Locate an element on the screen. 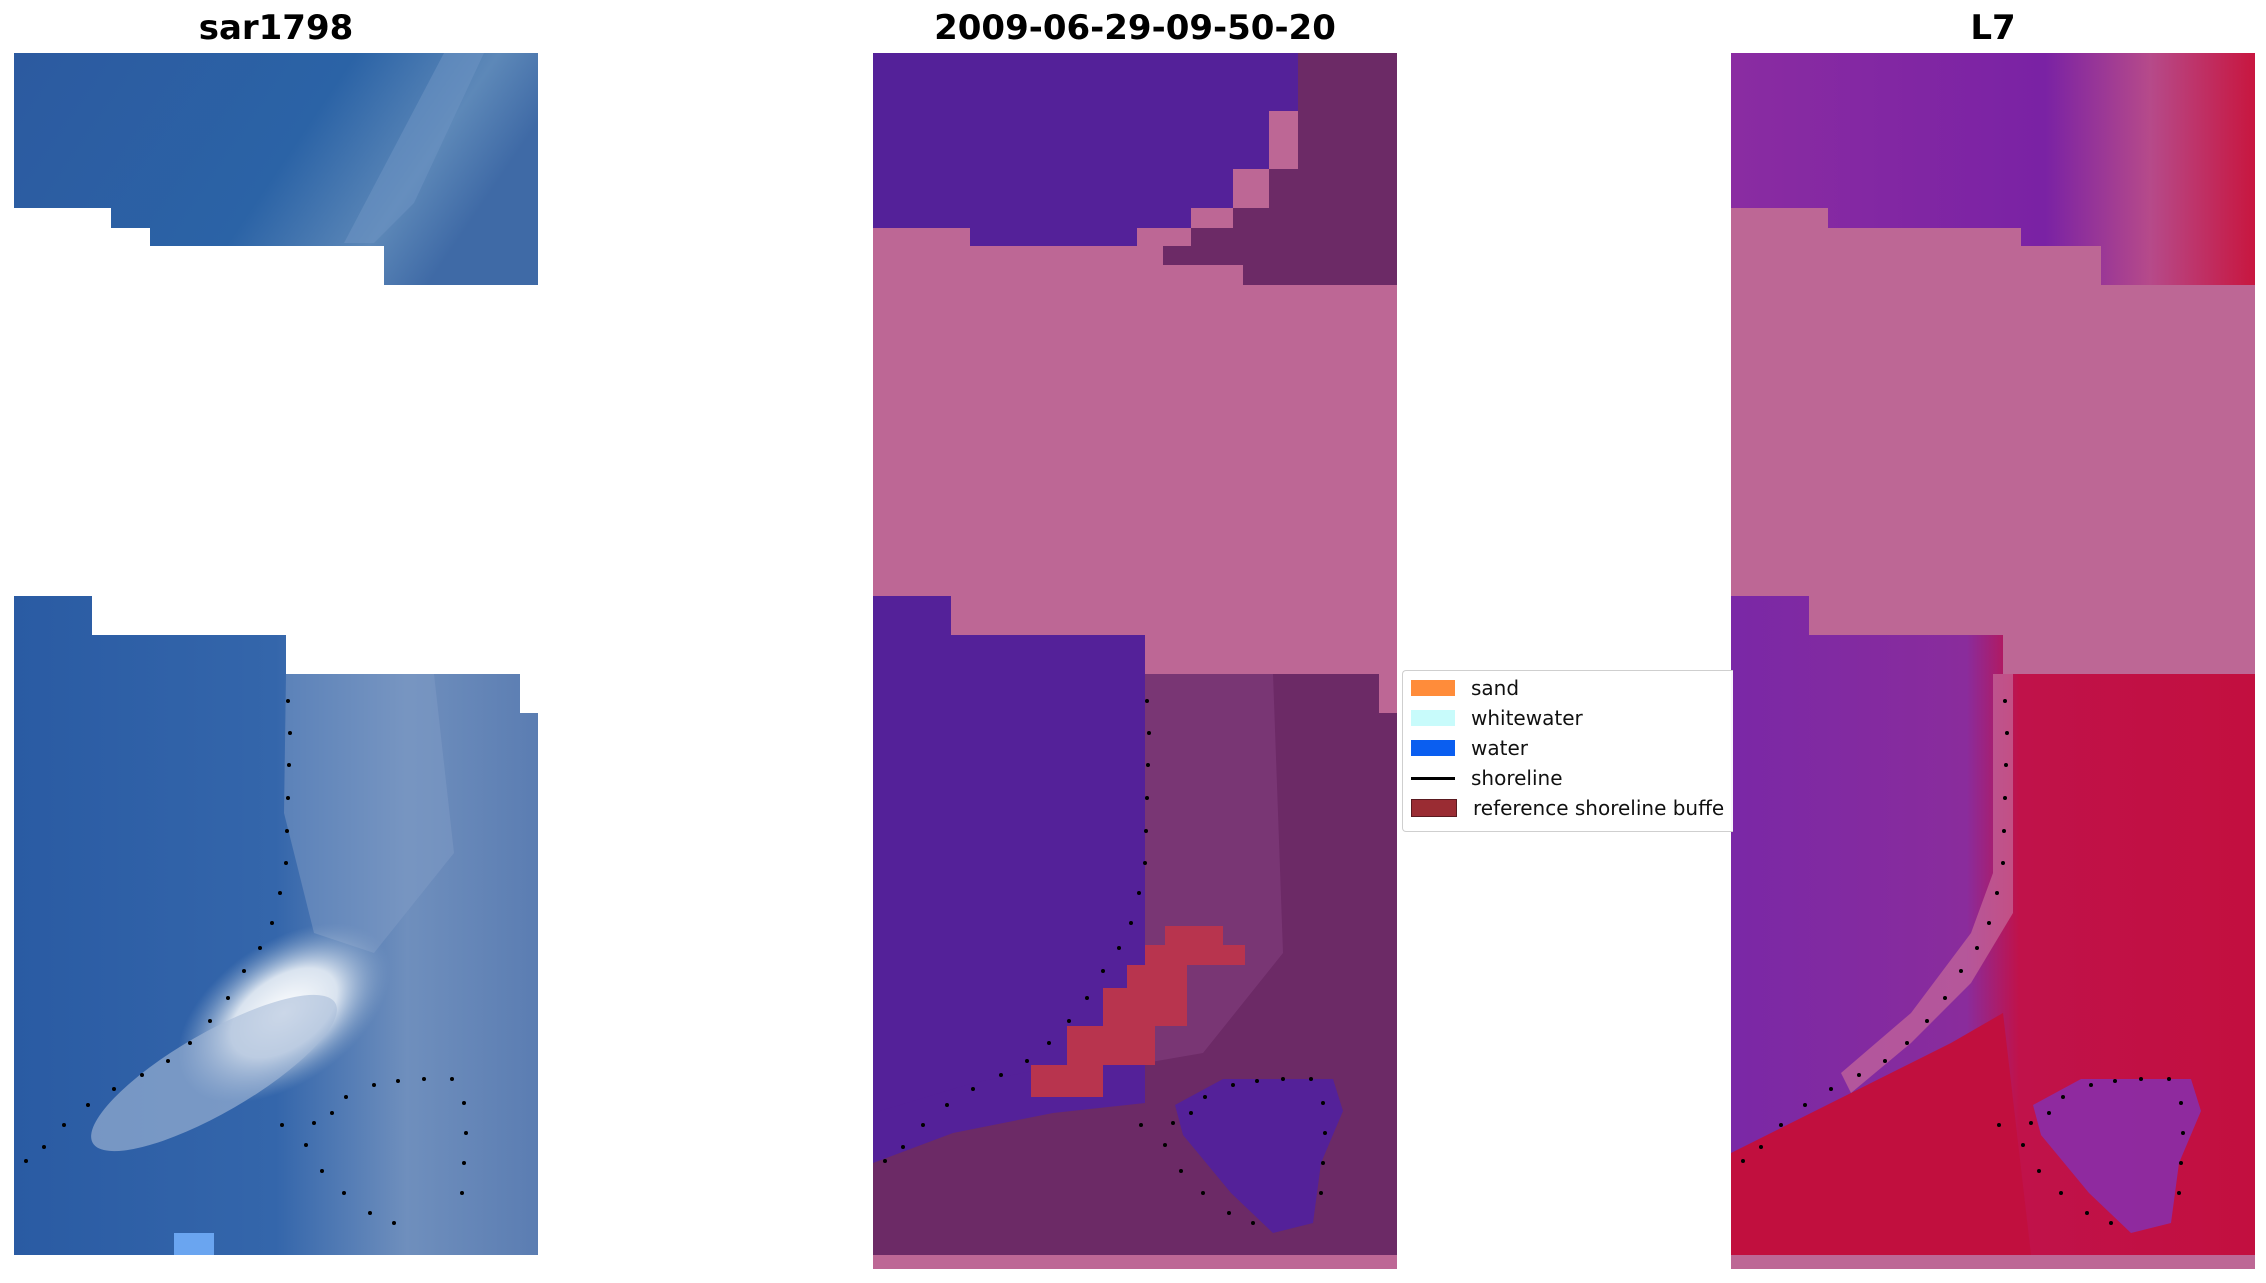  legend-label: water is located at coordinates (1499, 748).